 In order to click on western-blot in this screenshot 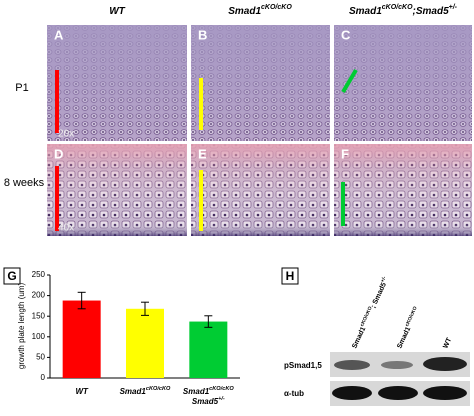, I will do `click(400, 379)`.